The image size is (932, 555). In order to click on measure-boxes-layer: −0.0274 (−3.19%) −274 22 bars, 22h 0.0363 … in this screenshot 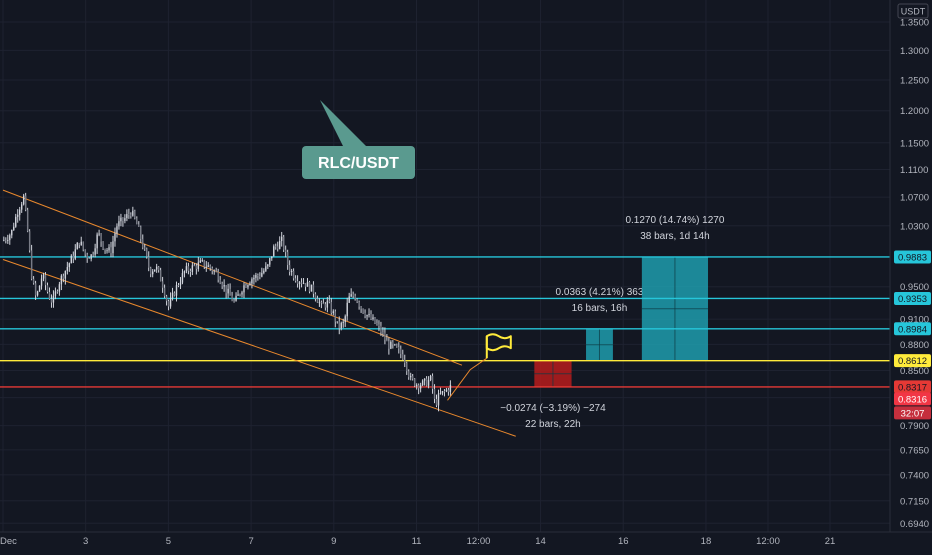, I will do `click(612, 322)`.